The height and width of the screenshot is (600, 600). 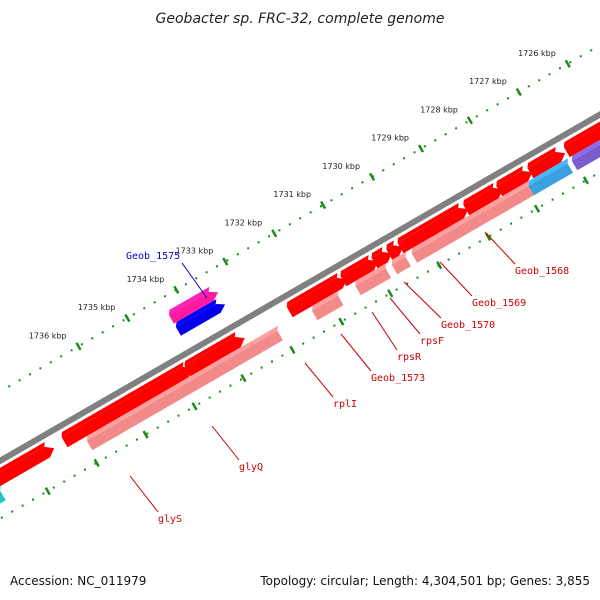 I want to click on tick-label: 1733 kbp, so click(x=195, y=251).